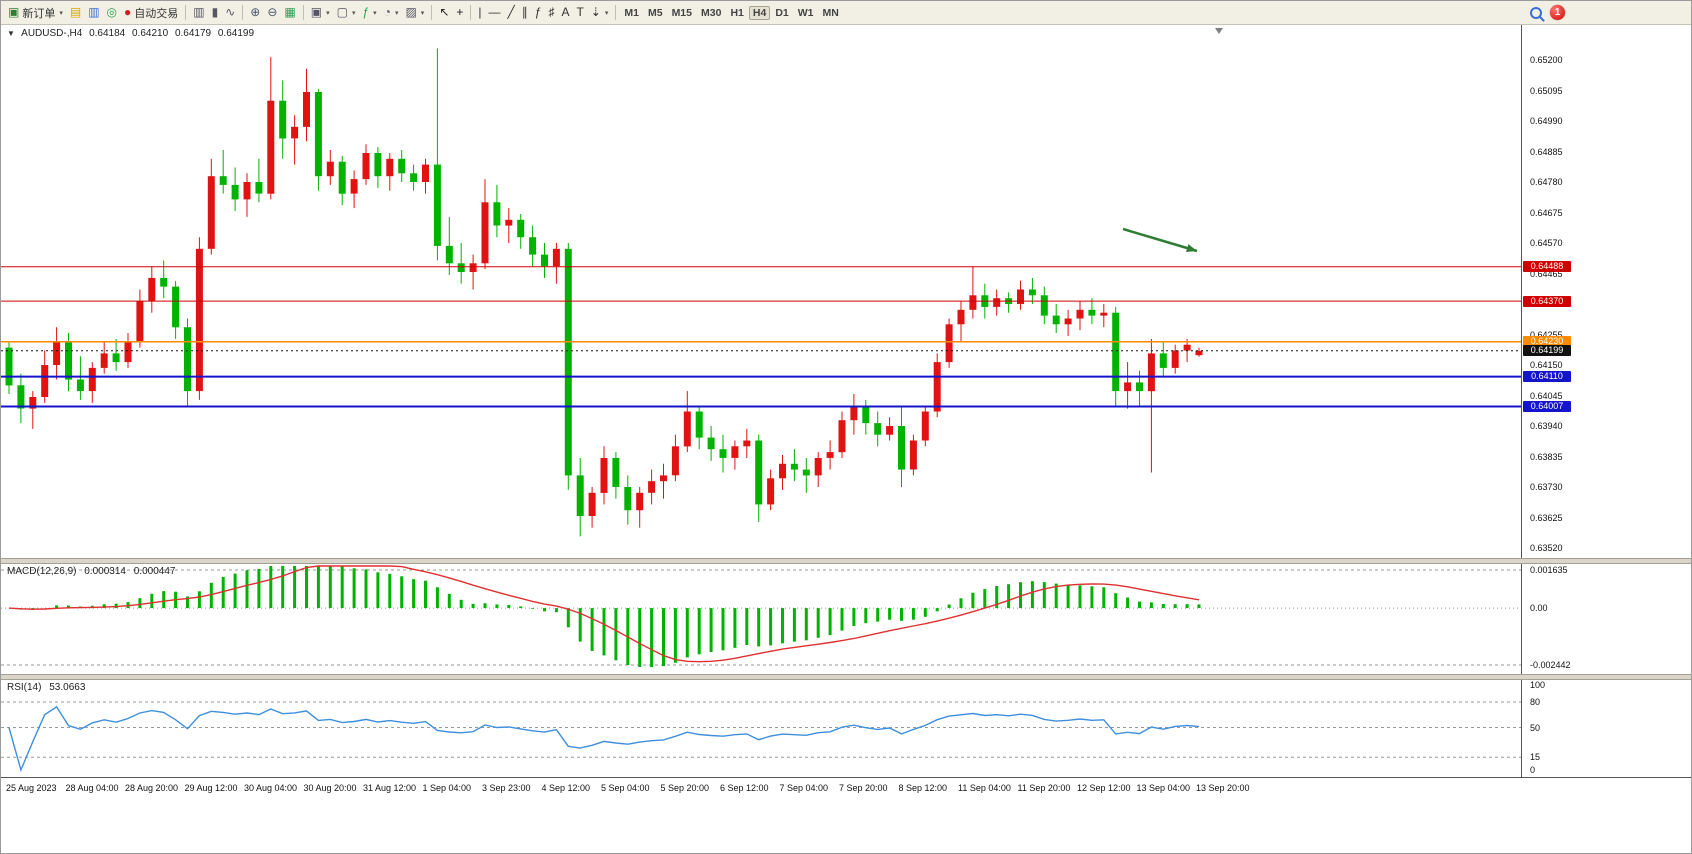 The image size is (1692, 854). What do you see at coordinates (1546, 60) in the screenshot?
I see `price-tick: 0.65200` at bounding box center [1546, 60].